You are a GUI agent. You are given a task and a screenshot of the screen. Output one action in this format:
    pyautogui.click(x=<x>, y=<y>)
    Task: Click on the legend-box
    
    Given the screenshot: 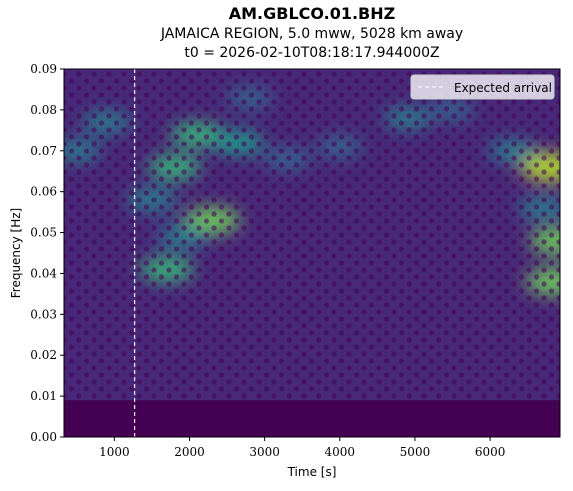 What is the action you would take?
    pyautogui.click(x=482, y=87)
    